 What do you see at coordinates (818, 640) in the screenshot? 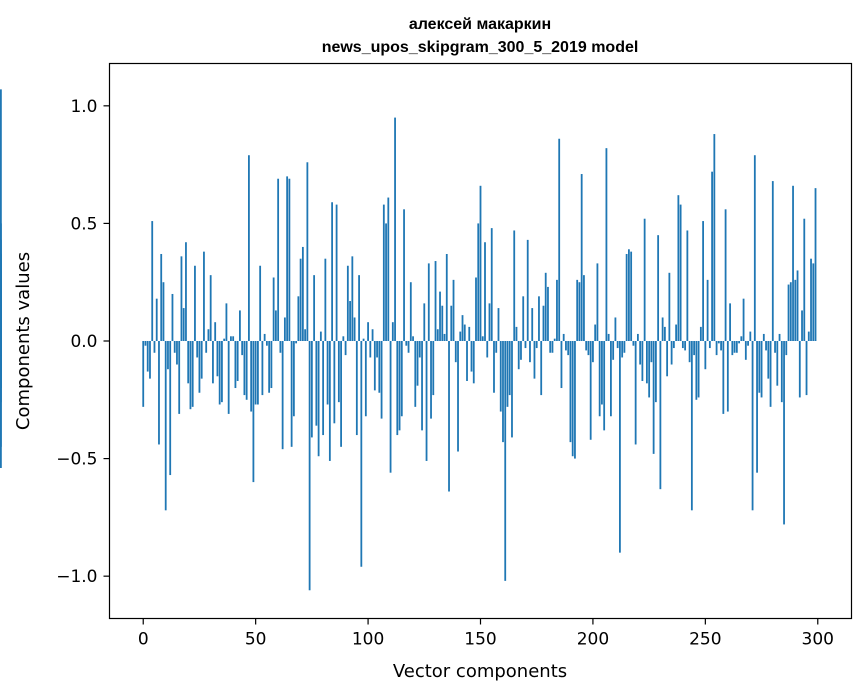
I see `x-tick-label: 300` at bounding box center [818, 640].